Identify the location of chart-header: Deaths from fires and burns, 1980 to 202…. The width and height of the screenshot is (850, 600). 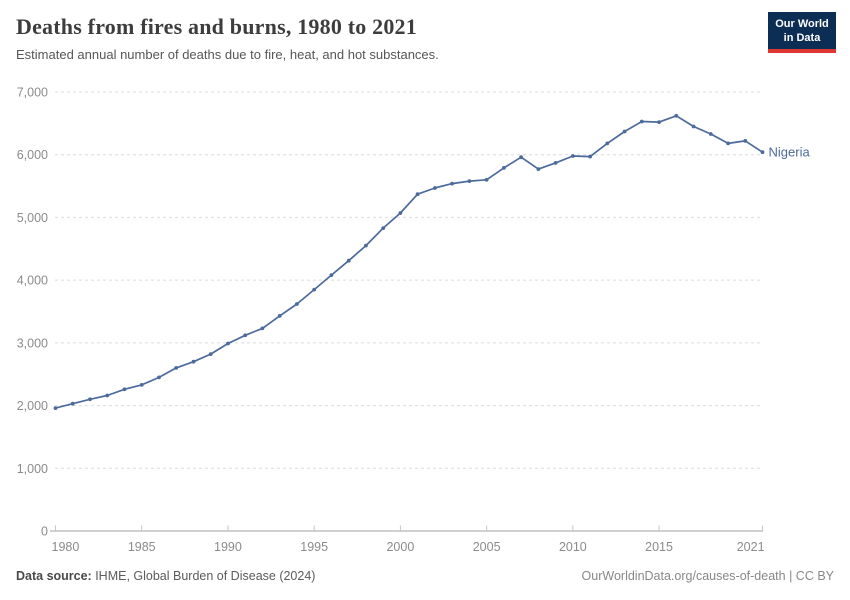
(425, 40).